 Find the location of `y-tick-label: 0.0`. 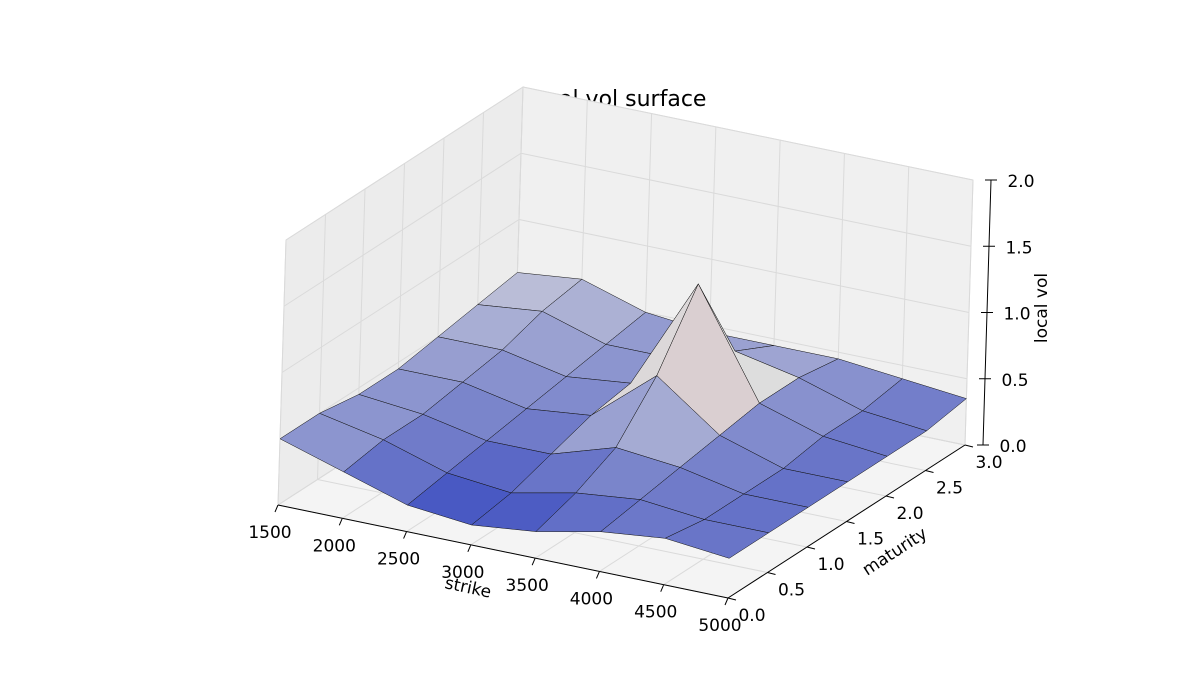

y-tick-label: 0.0 is located at coordinates (751, 616).